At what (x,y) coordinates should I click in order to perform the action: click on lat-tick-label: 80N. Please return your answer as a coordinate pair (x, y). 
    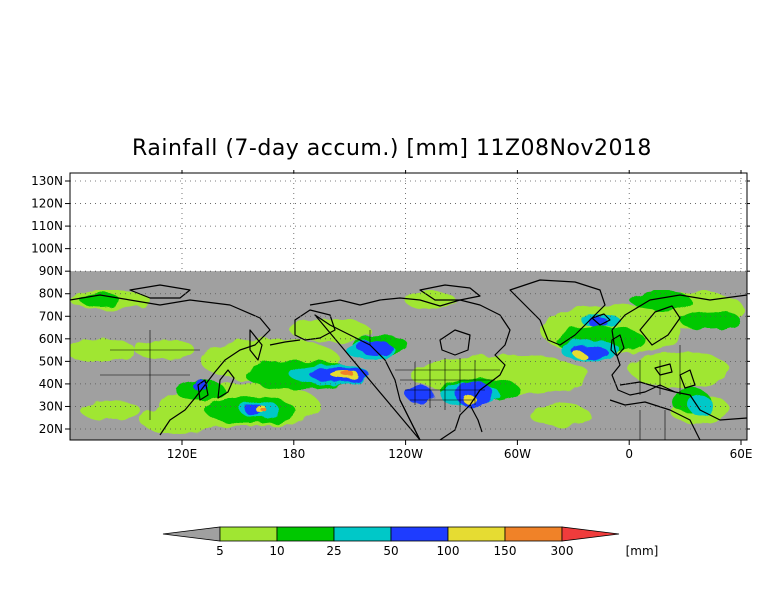
    Looking at the image, I should click on (51, 294).